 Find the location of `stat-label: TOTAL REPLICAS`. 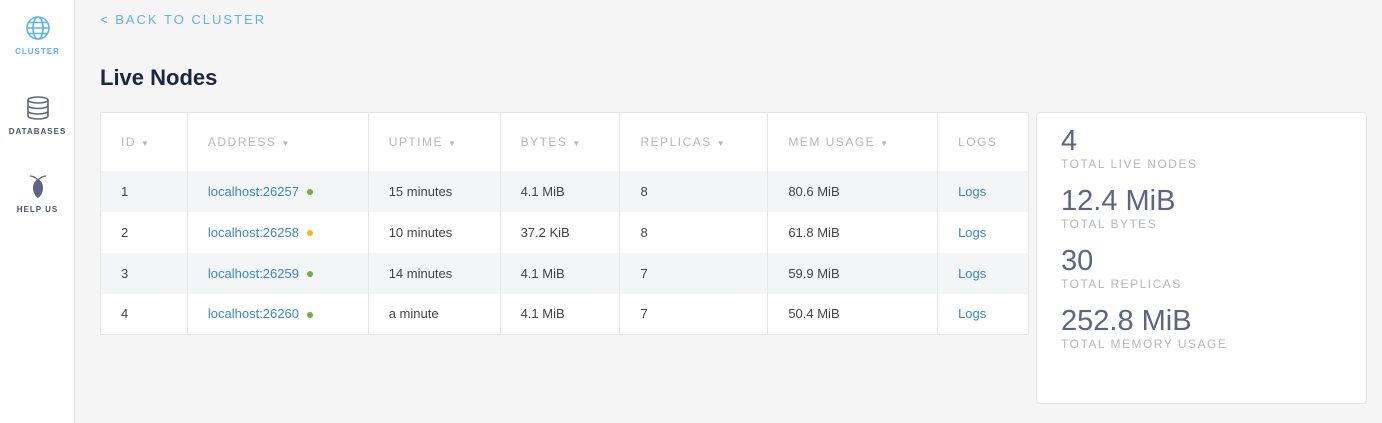

stat-label: TOTAL REPLICAS is located at coordinates (1121, 284).